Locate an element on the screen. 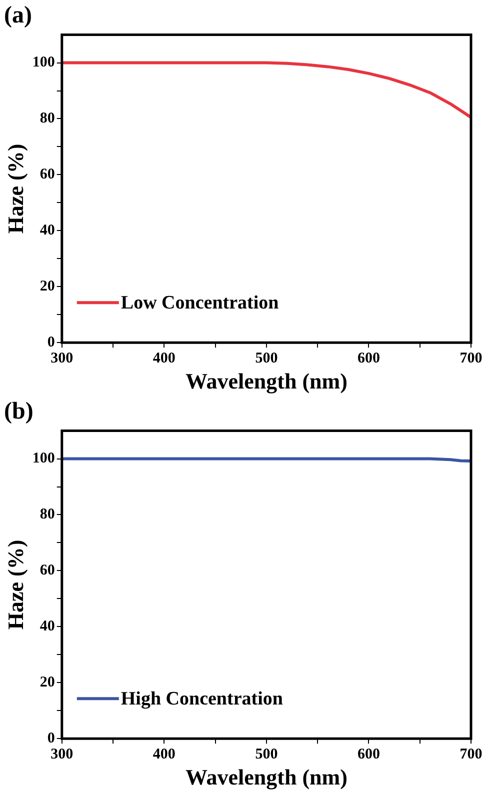  chart-title: (b) is located at coordinates (19, 411).